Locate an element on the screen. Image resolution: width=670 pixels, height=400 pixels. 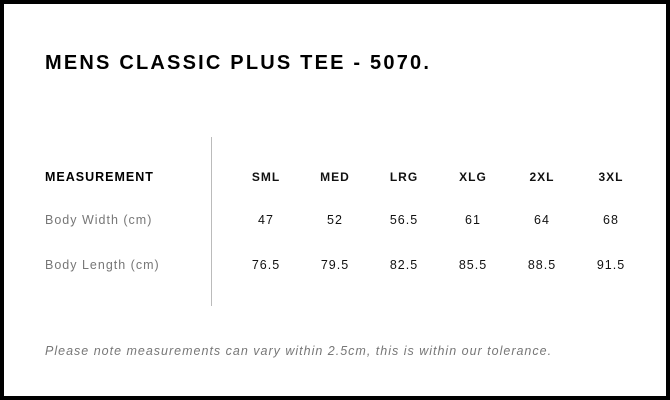
size-header: SML is located at coordinates (266, 177).